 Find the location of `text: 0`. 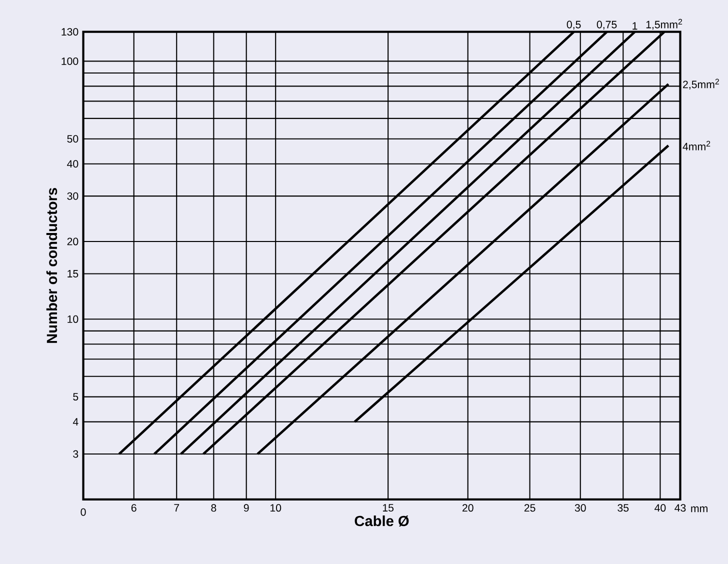

text: 0 is located at coordinates (83, 512).